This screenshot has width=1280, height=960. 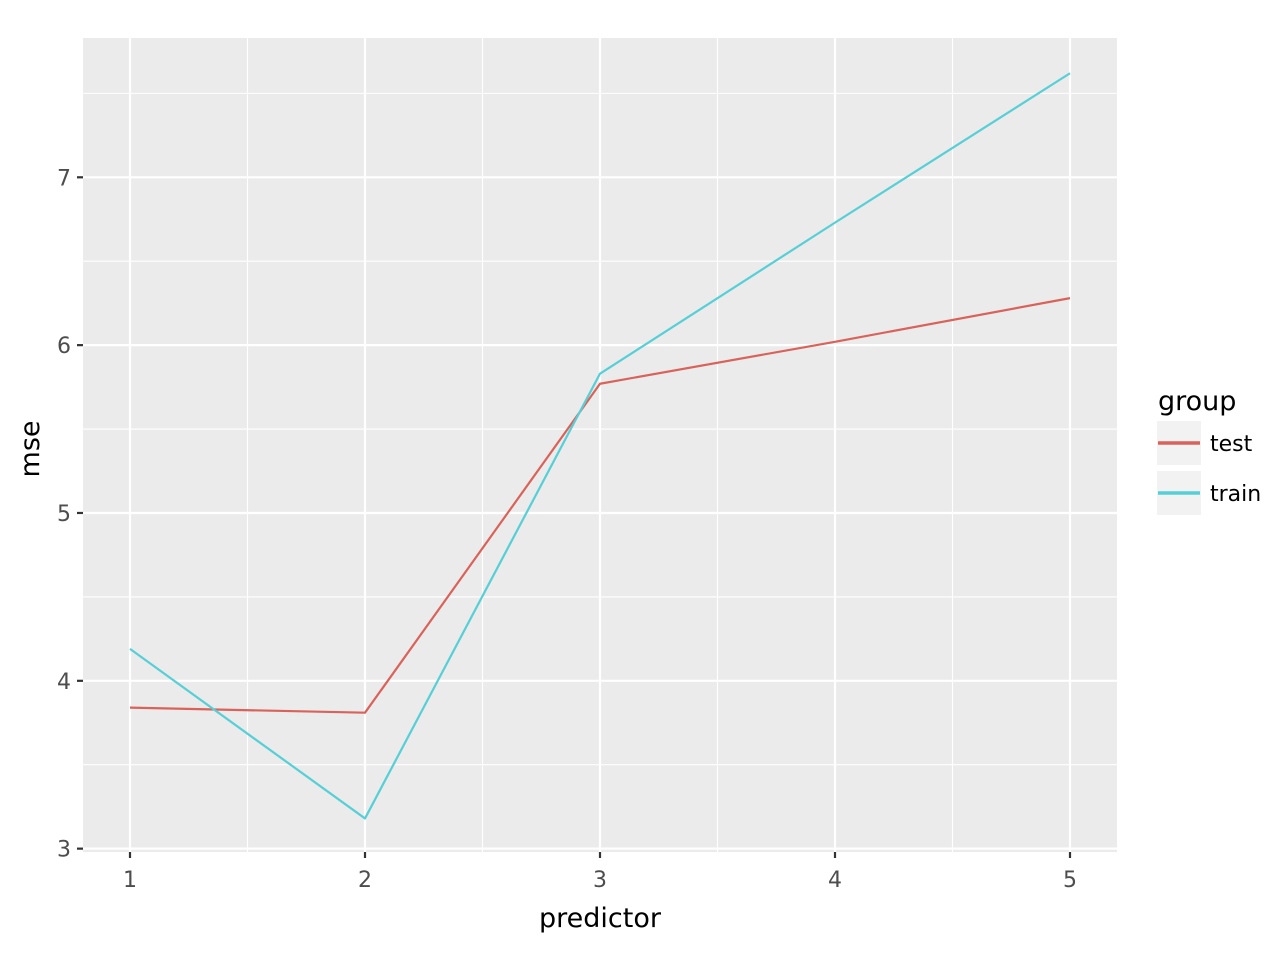 What do you see at coordinates (30, 449) in the screenshot?
I see `y-axis-title: mse` at bounding box center [30, 449].